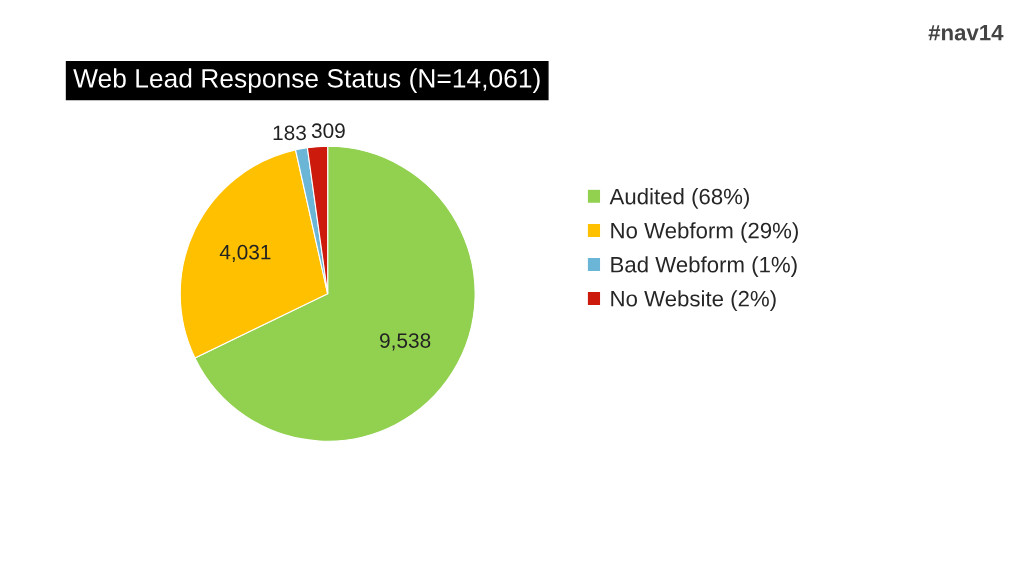 The height and width of the screenshot is (576, 1024). What do you see at coordinates (306, 80) in the screenshot?
I see `chart-title: Web Lead Response Status (N=14,061)` at bounding box center [306, 80].